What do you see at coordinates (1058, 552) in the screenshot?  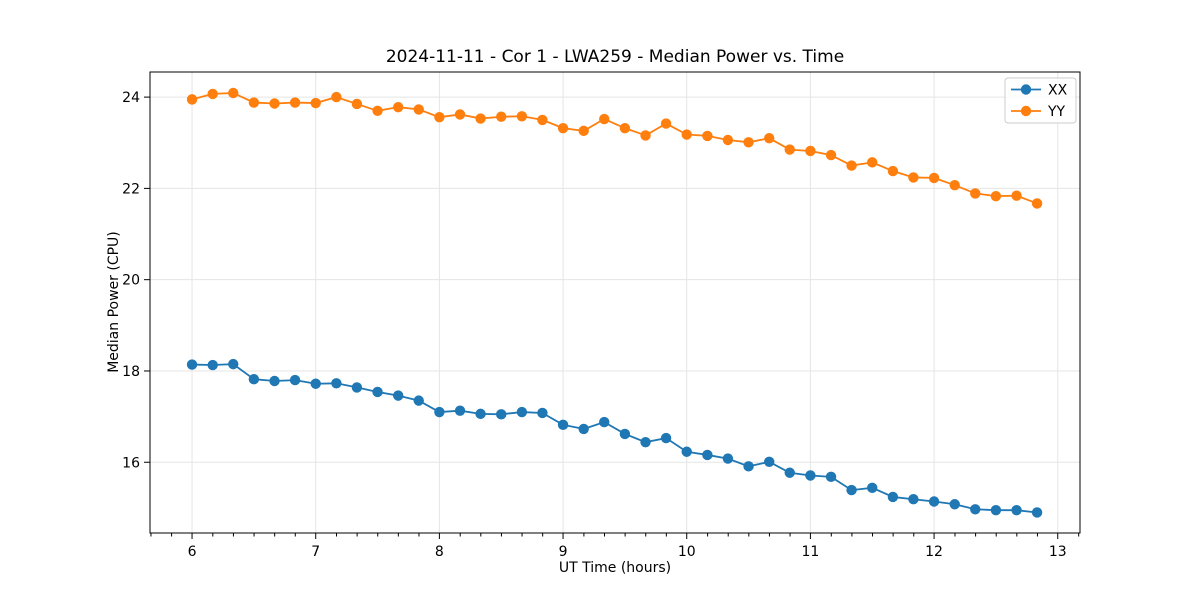 I see `x-tick-label: 13` at bounding box center [1058, 552].